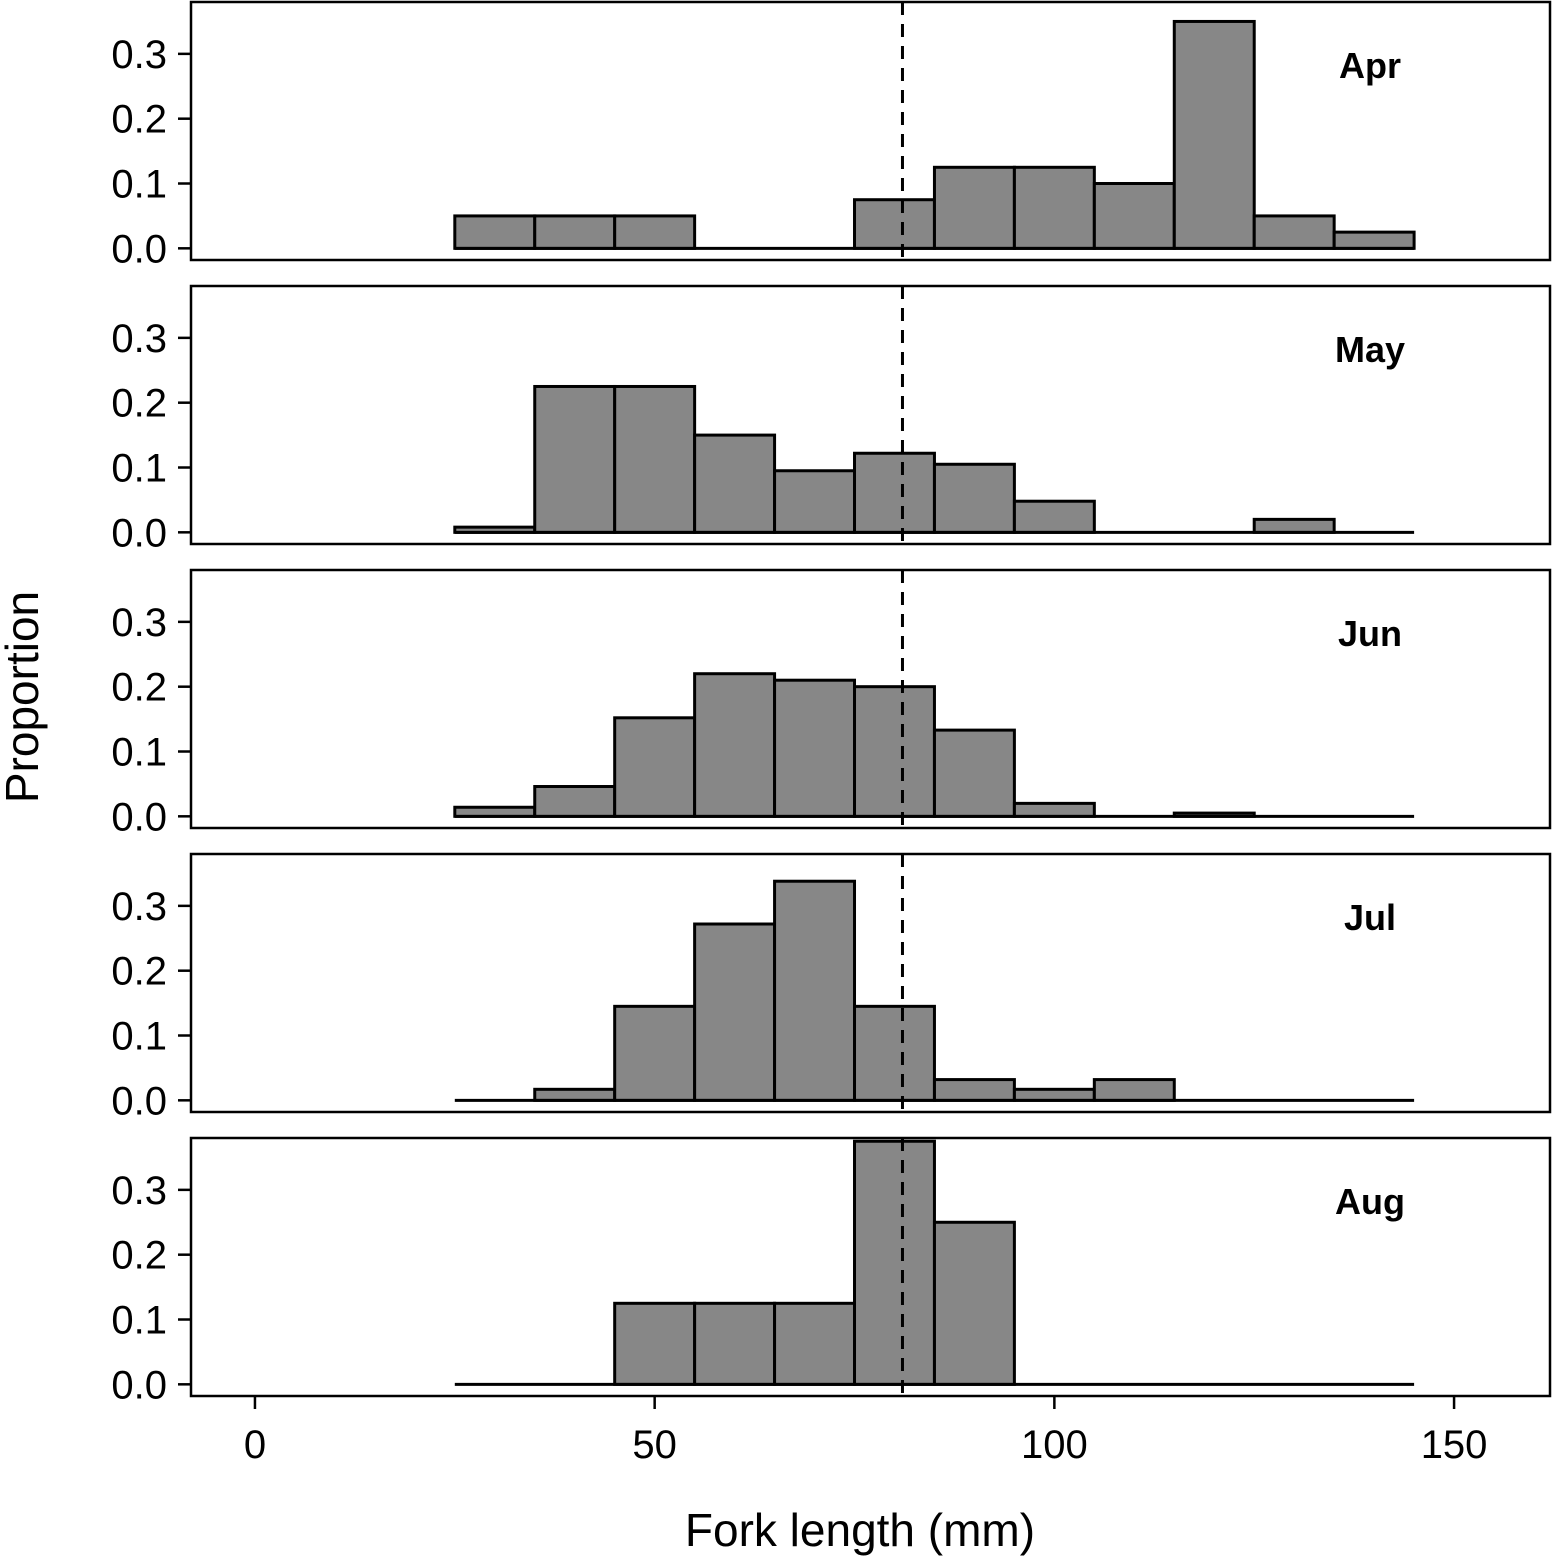 This screenshot has width=1554, height=1558. What do you see at coordinates (1370, 349) in the screenshot?
I see `panel-label: May` at bounding box center [1370, 349].